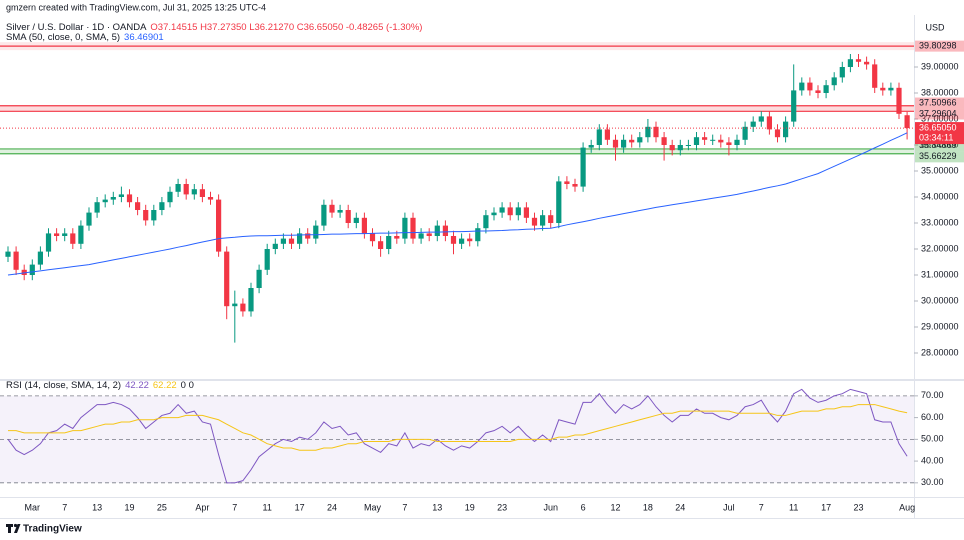  What do you see at coordinates (938, 145) in the screenshot?
I see `level-badge-label: 35.84869` at bounding box center [938, 145].